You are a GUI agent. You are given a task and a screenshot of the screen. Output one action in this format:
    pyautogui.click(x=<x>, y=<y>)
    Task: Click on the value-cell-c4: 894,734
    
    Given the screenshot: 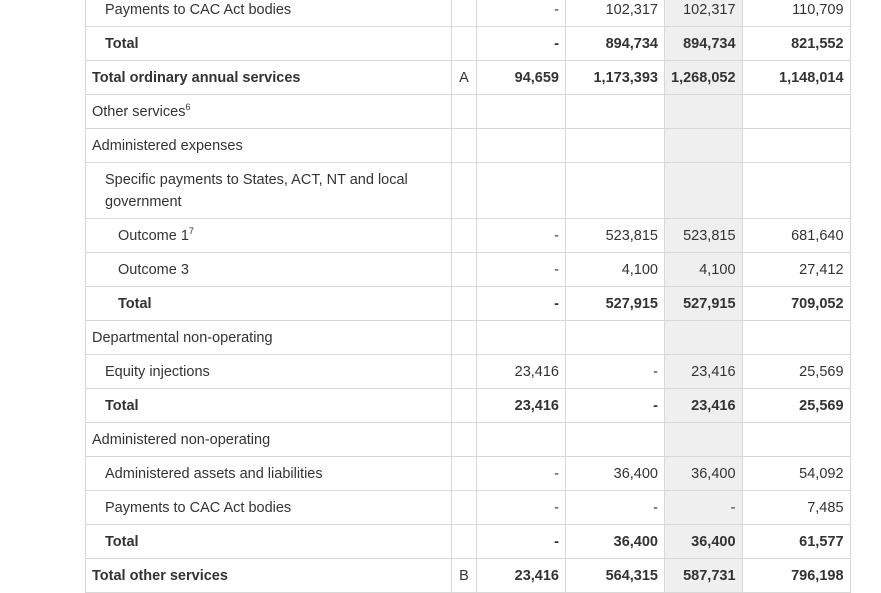 What is the action you would take?
    pyautogui.click(x=703, y=43)
    